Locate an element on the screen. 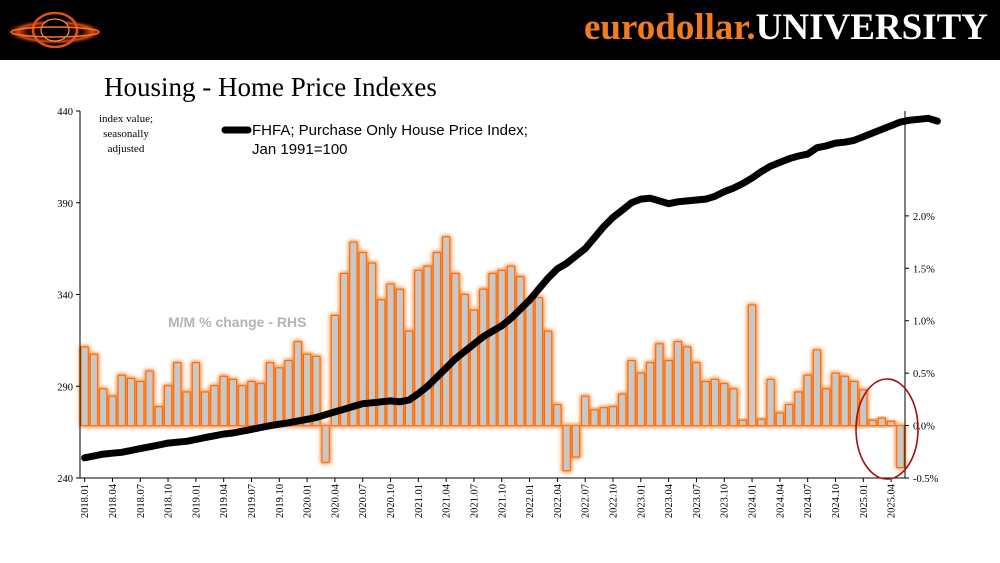 The width and height of the screenshot is (1000, 563). x-tick-label: 2024.04 is located at coordinates (780, 500).